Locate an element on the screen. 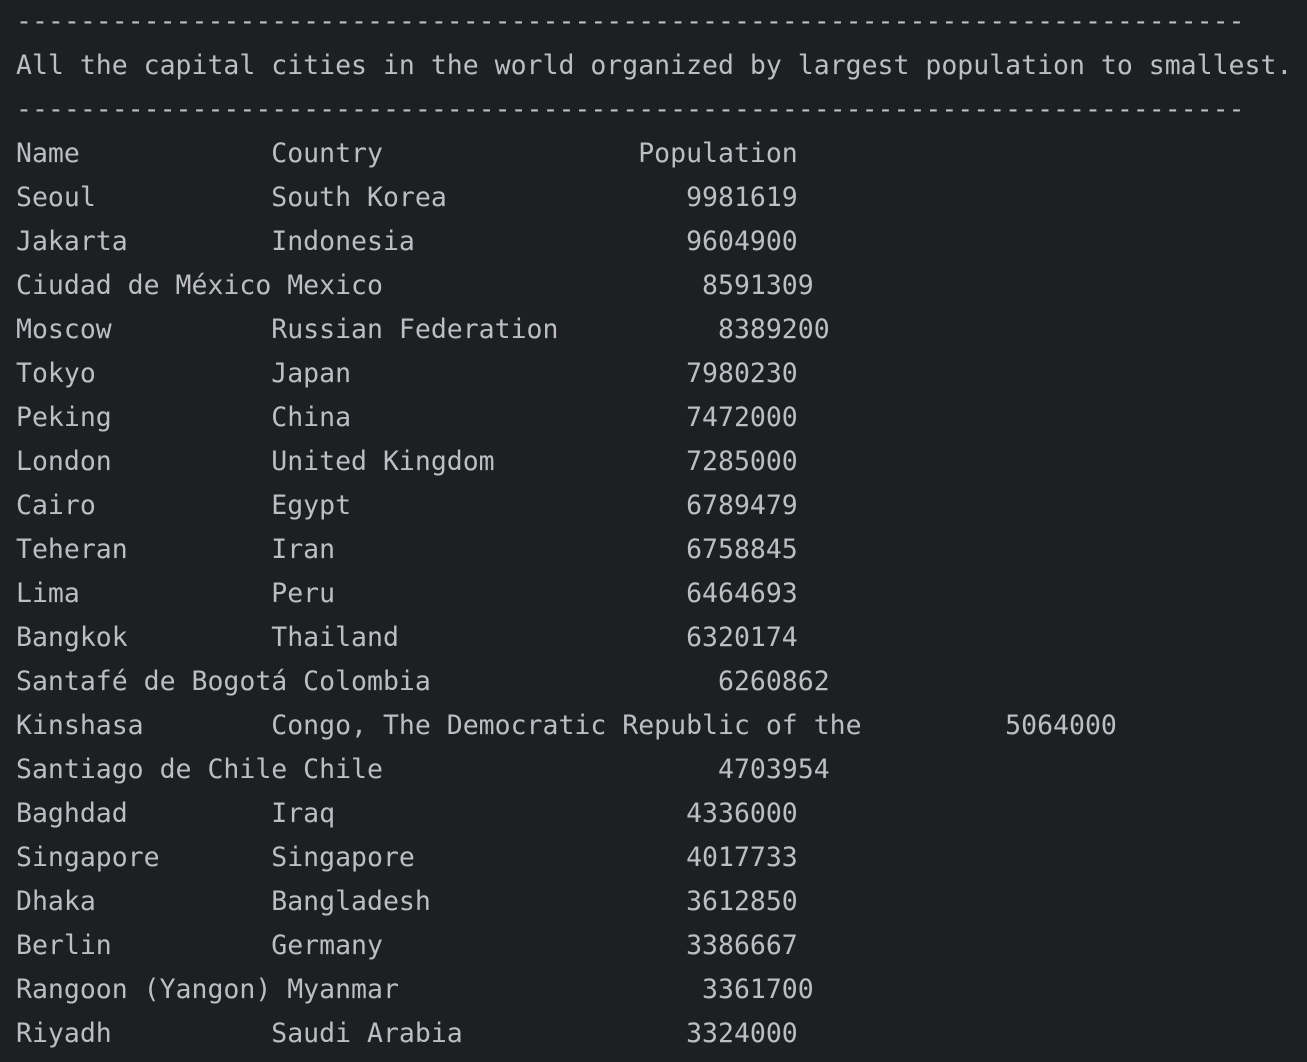 The width and height of the screenshot is (1307, 1062). output-row: Lima Peru 6464693 is located at coordinates (407, 593).